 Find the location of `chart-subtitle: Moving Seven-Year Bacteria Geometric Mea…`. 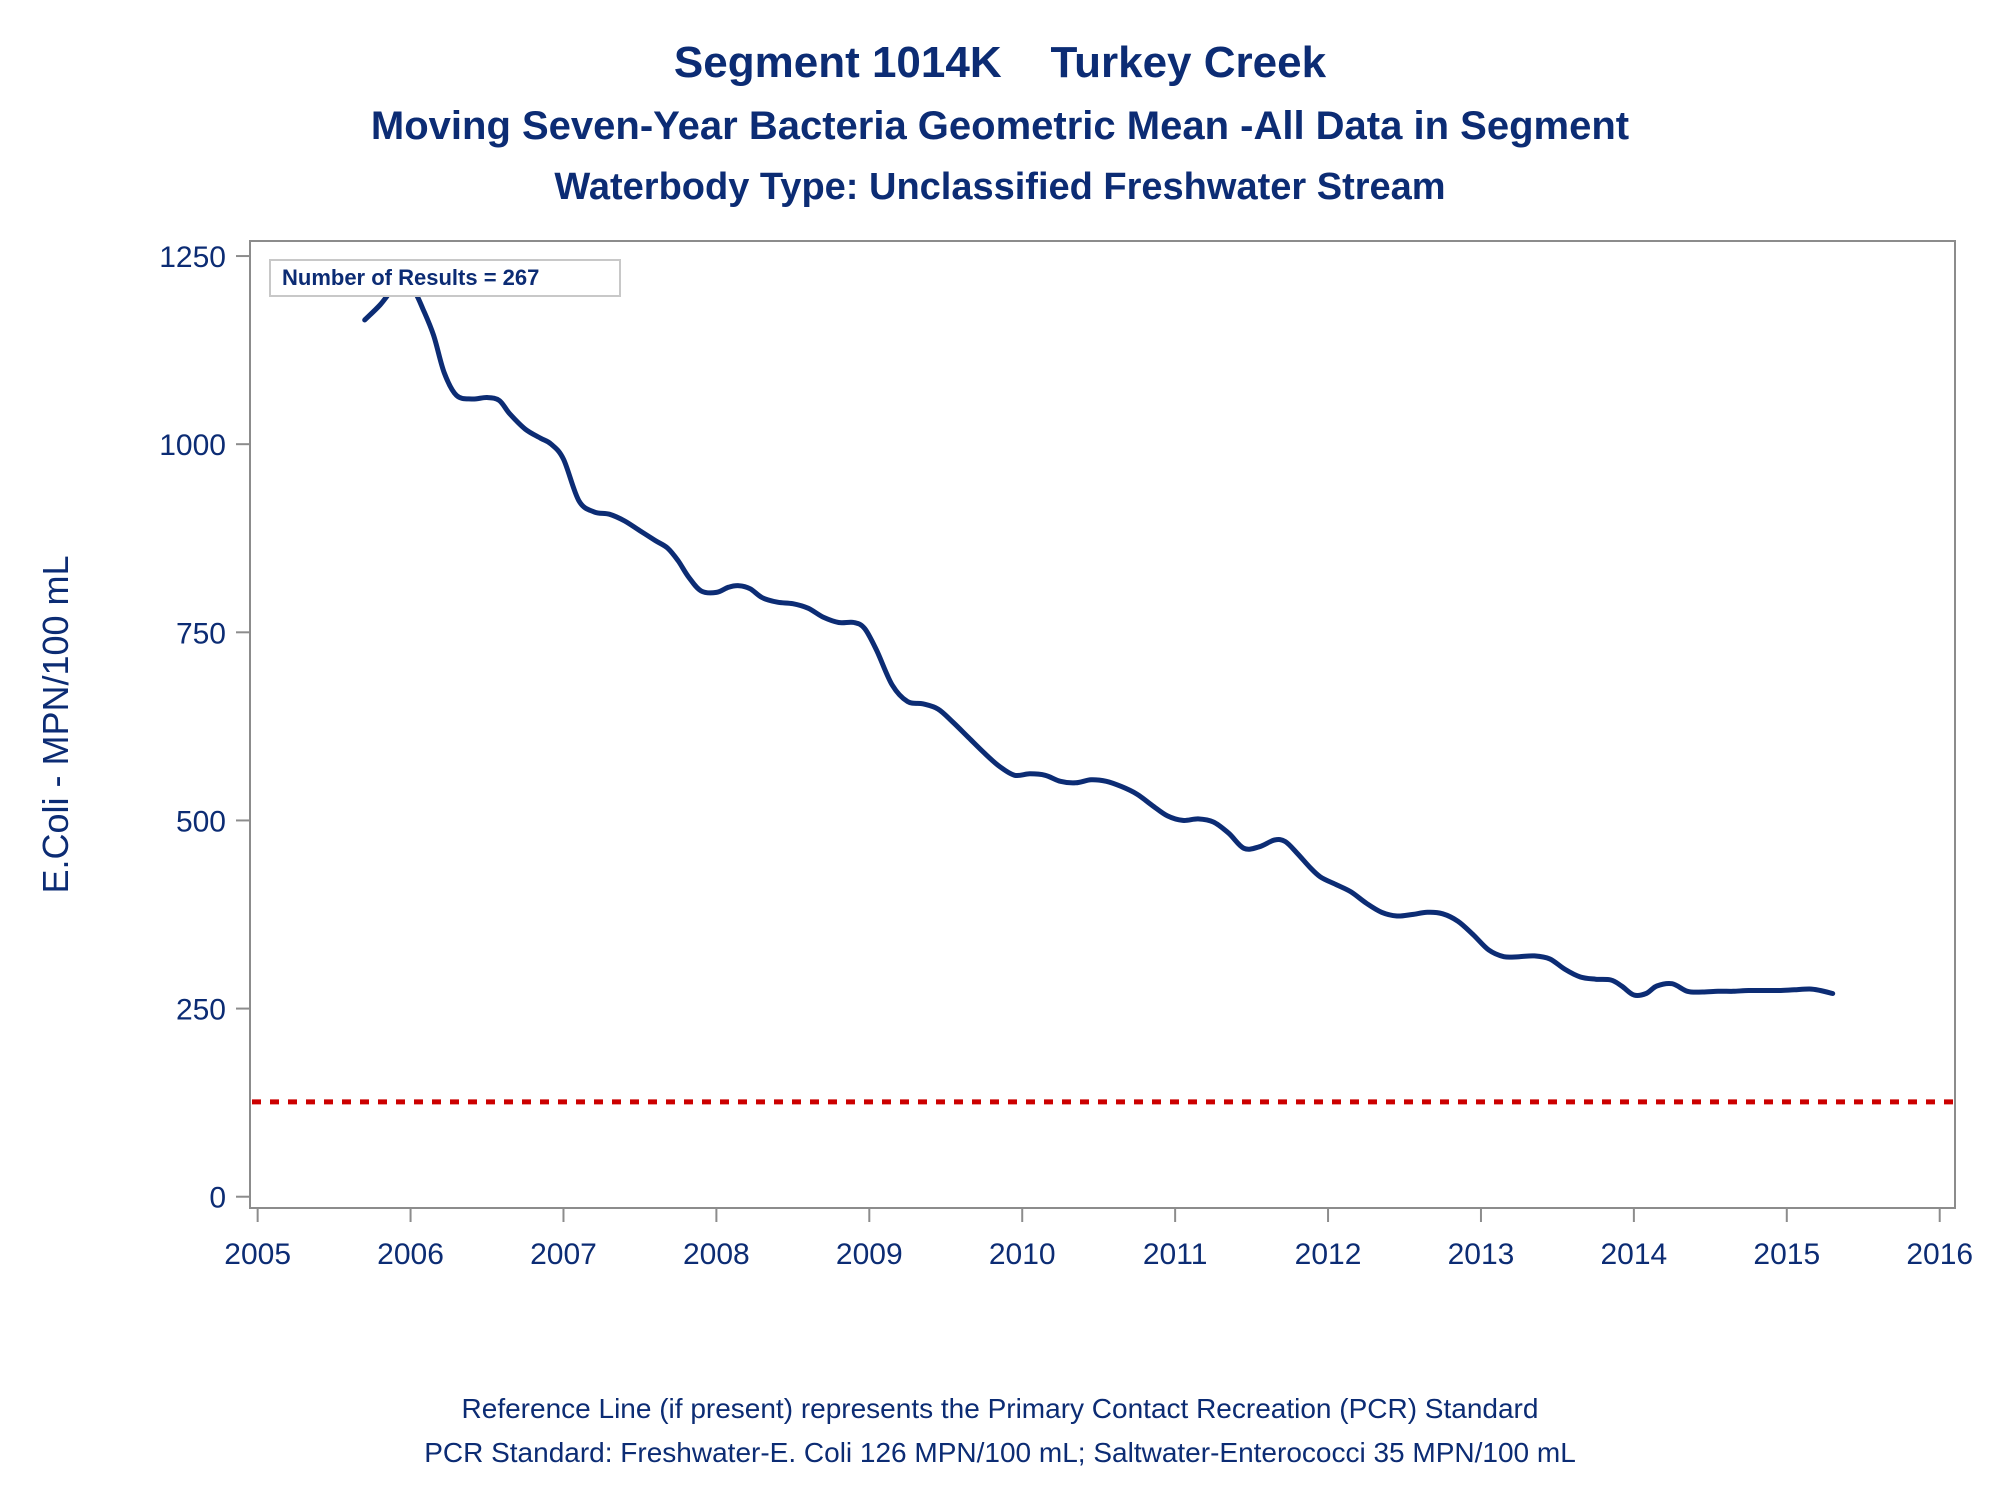

chart-subtitle: Moving Seven-Year Bacteria Geometric Mea… is located at coordinates (1000, 126).